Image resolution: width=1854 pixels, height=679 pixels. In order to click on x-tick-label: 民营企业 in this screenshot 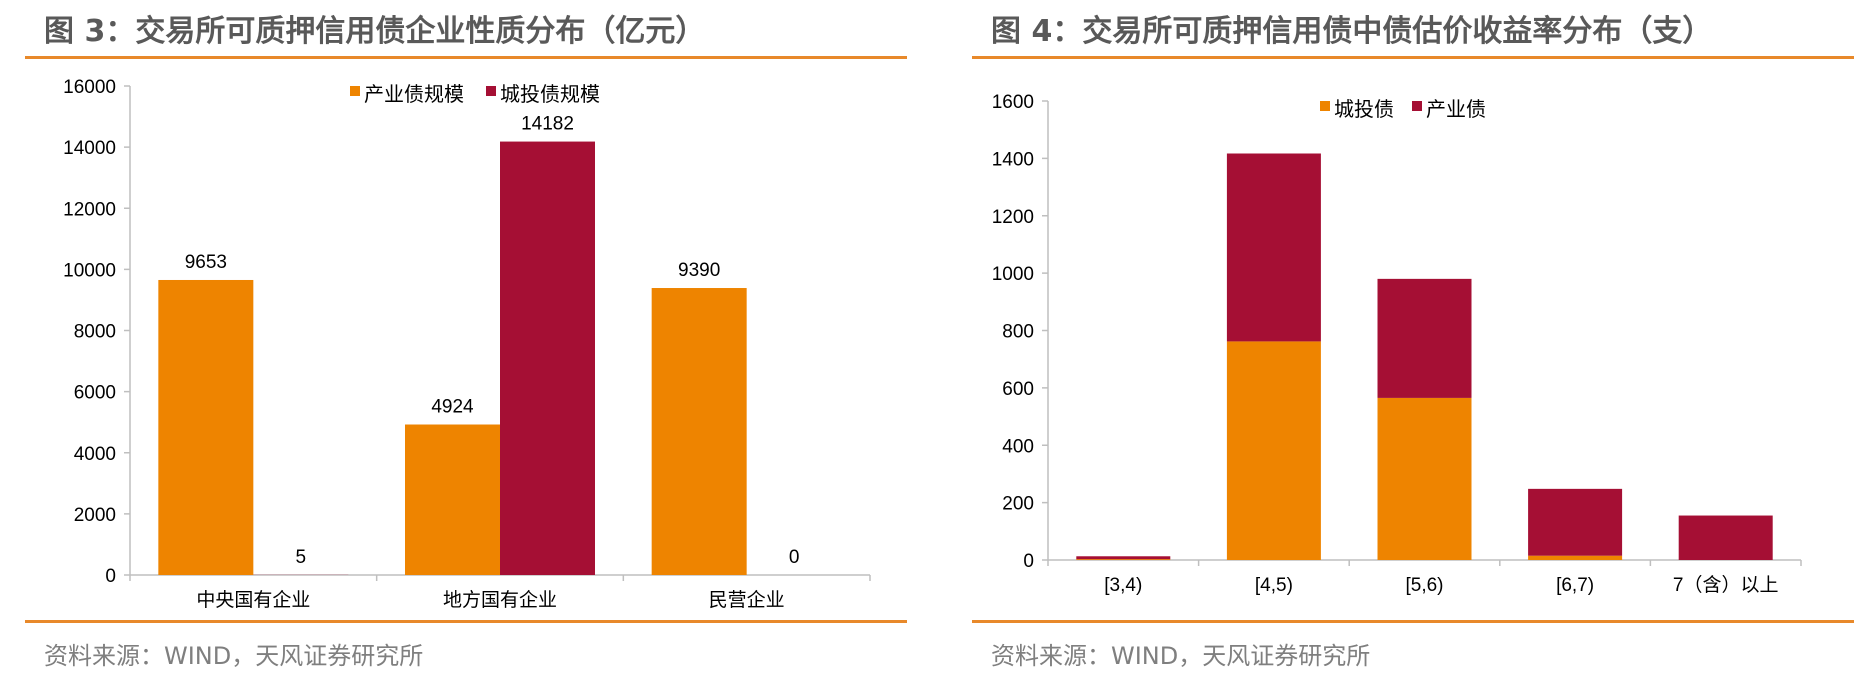, I will do `click(747, 600)`.